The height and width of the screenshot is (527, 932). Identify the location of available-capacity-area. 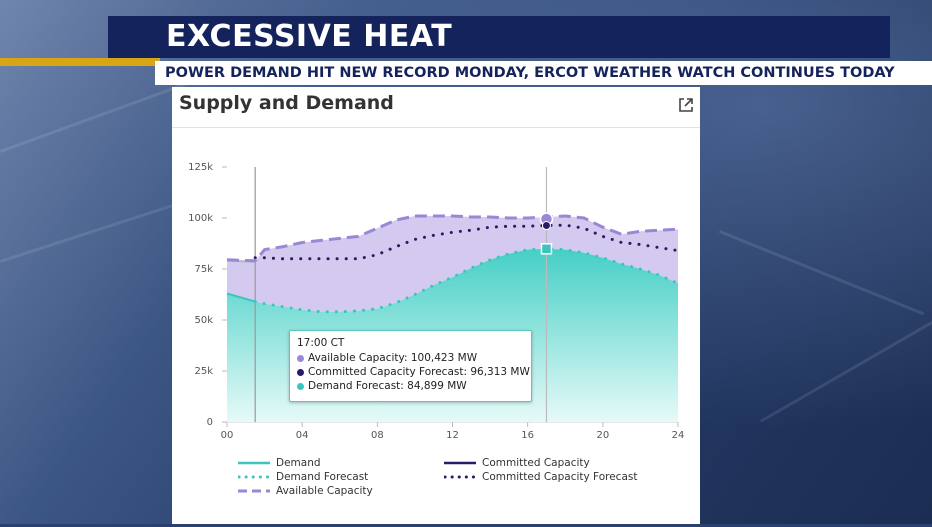
(452, 264).